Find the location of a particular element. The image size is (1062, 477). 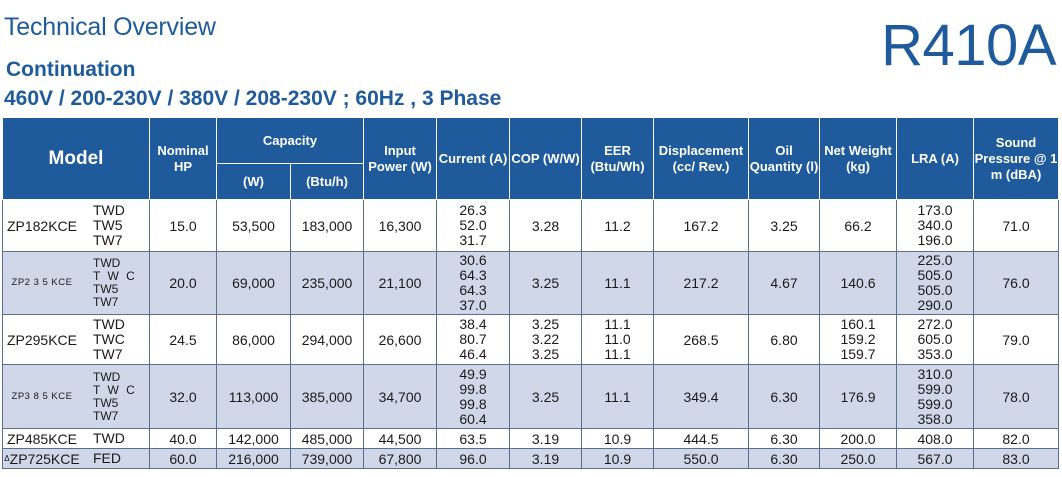

cop-cell: 3.19 is located at coordinates (546, 438).